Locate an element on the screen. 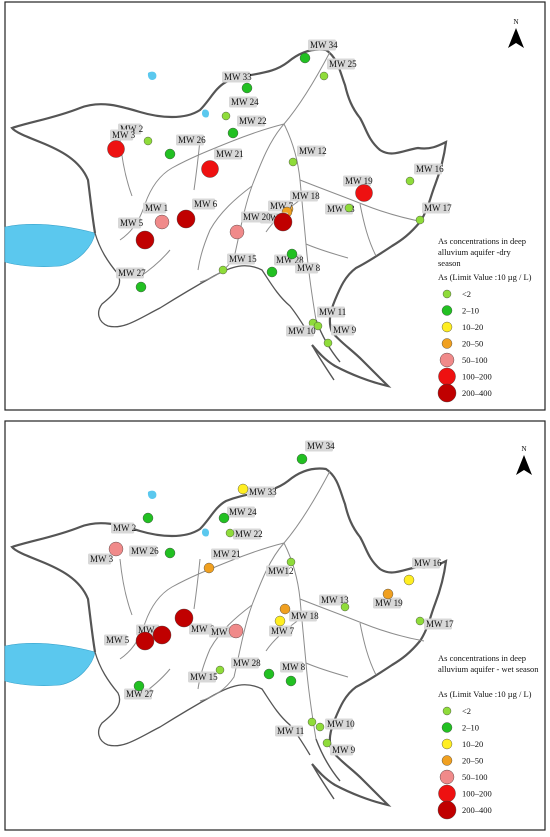 The width and height of the screenshot is (550, 837). well-marker: MW 27 is located at coordinates (139, 690).